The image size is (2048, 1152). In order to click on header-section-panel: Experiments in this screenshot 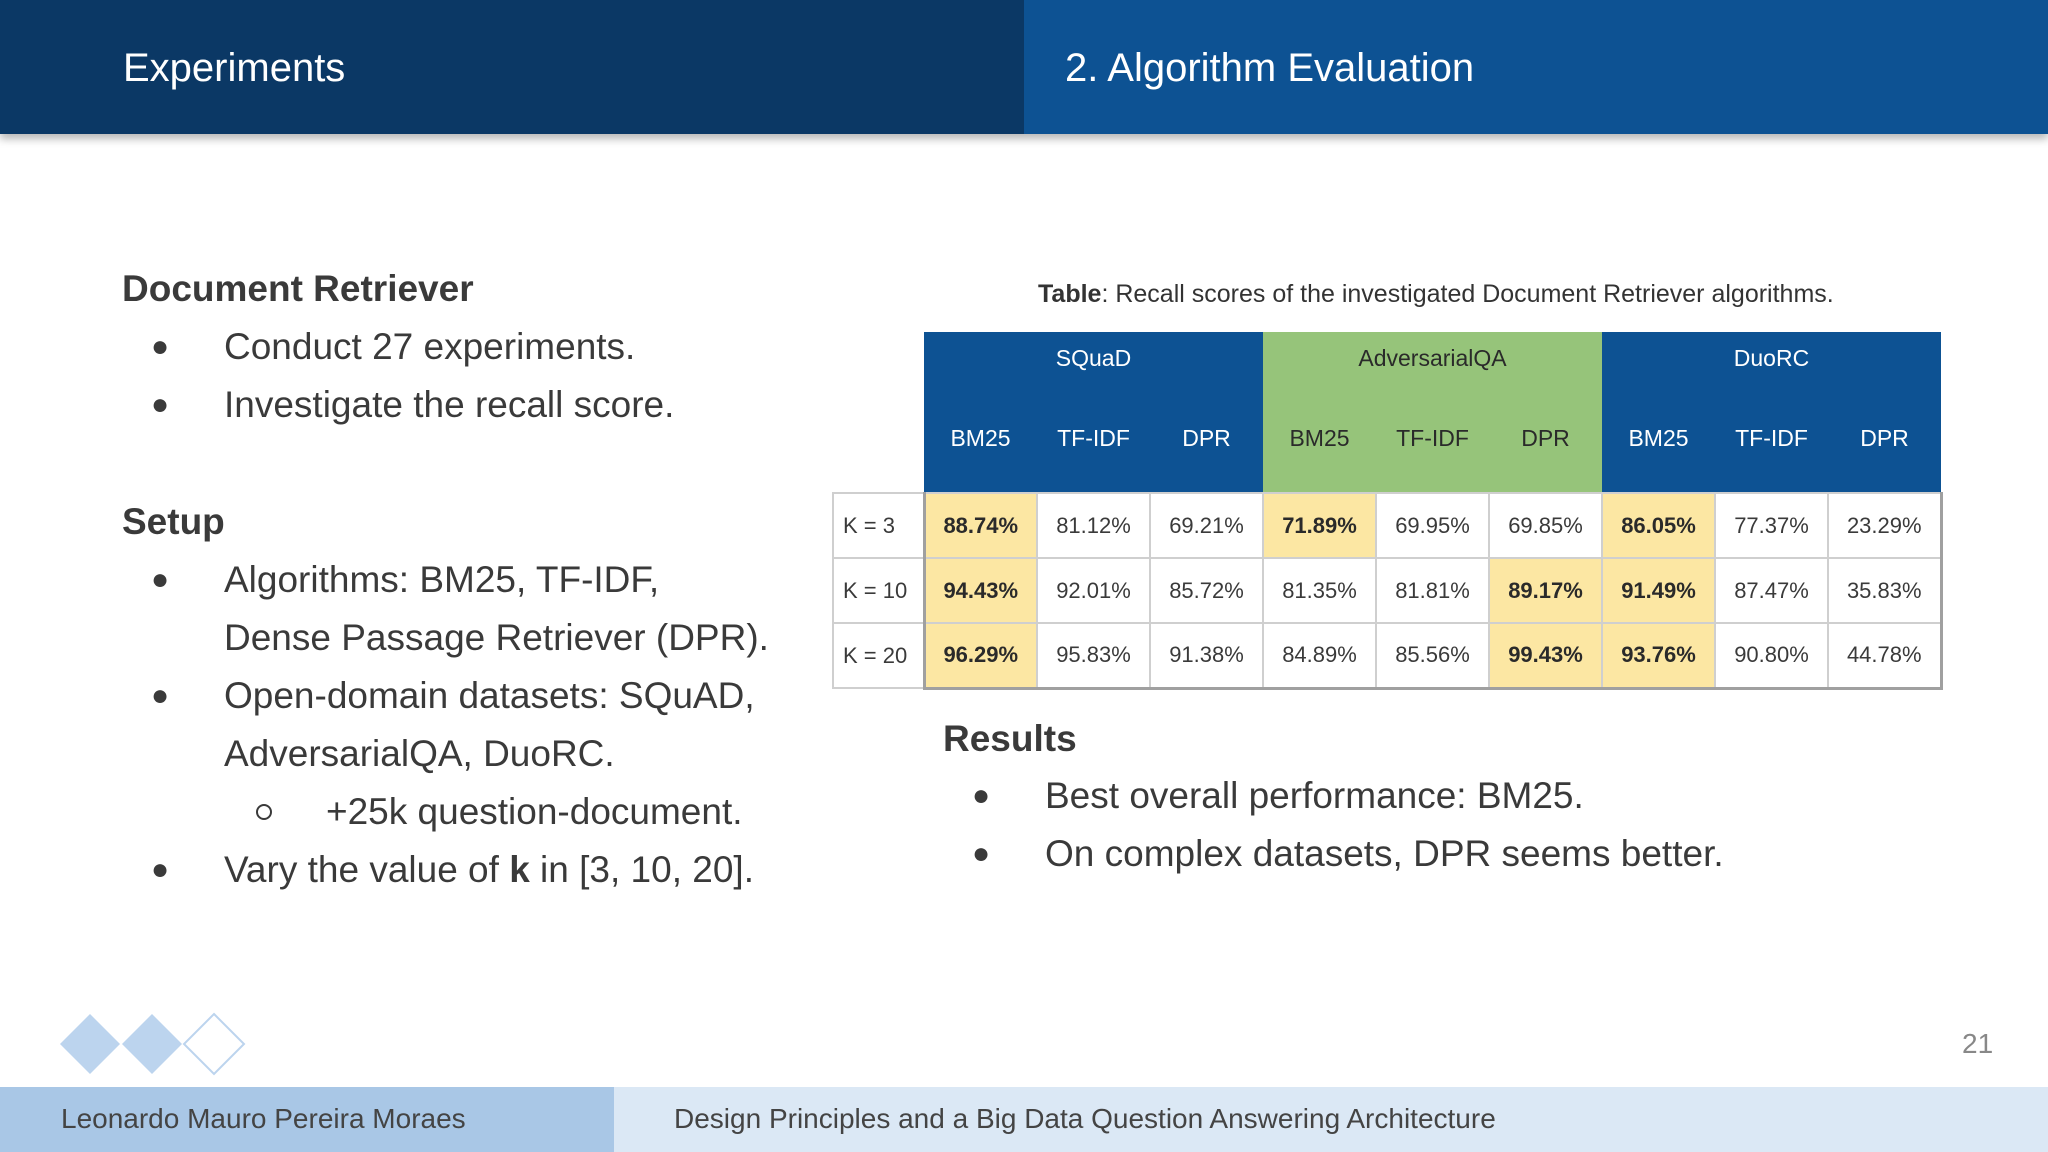, I will do `click(512, 67)`.